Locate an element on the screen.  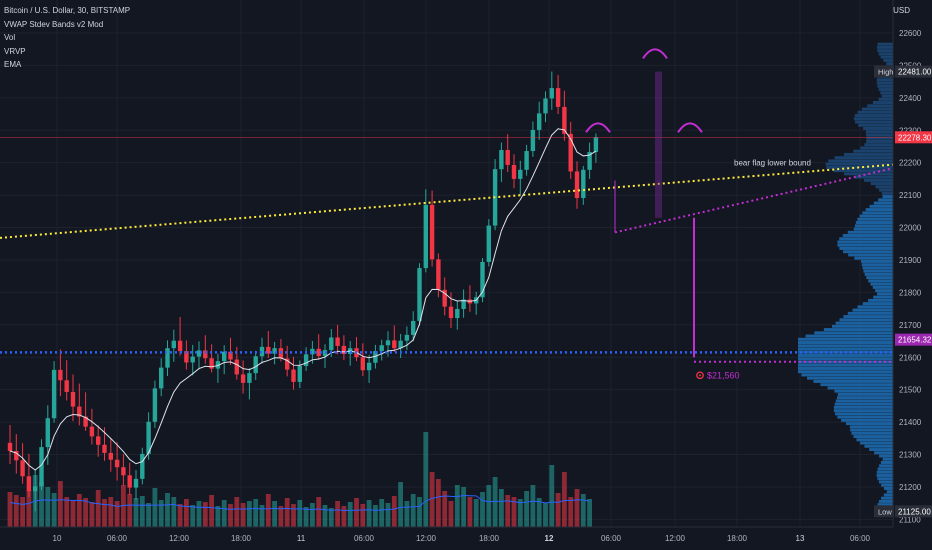
legend-ema: EMA is located at coordinates (13, 64).